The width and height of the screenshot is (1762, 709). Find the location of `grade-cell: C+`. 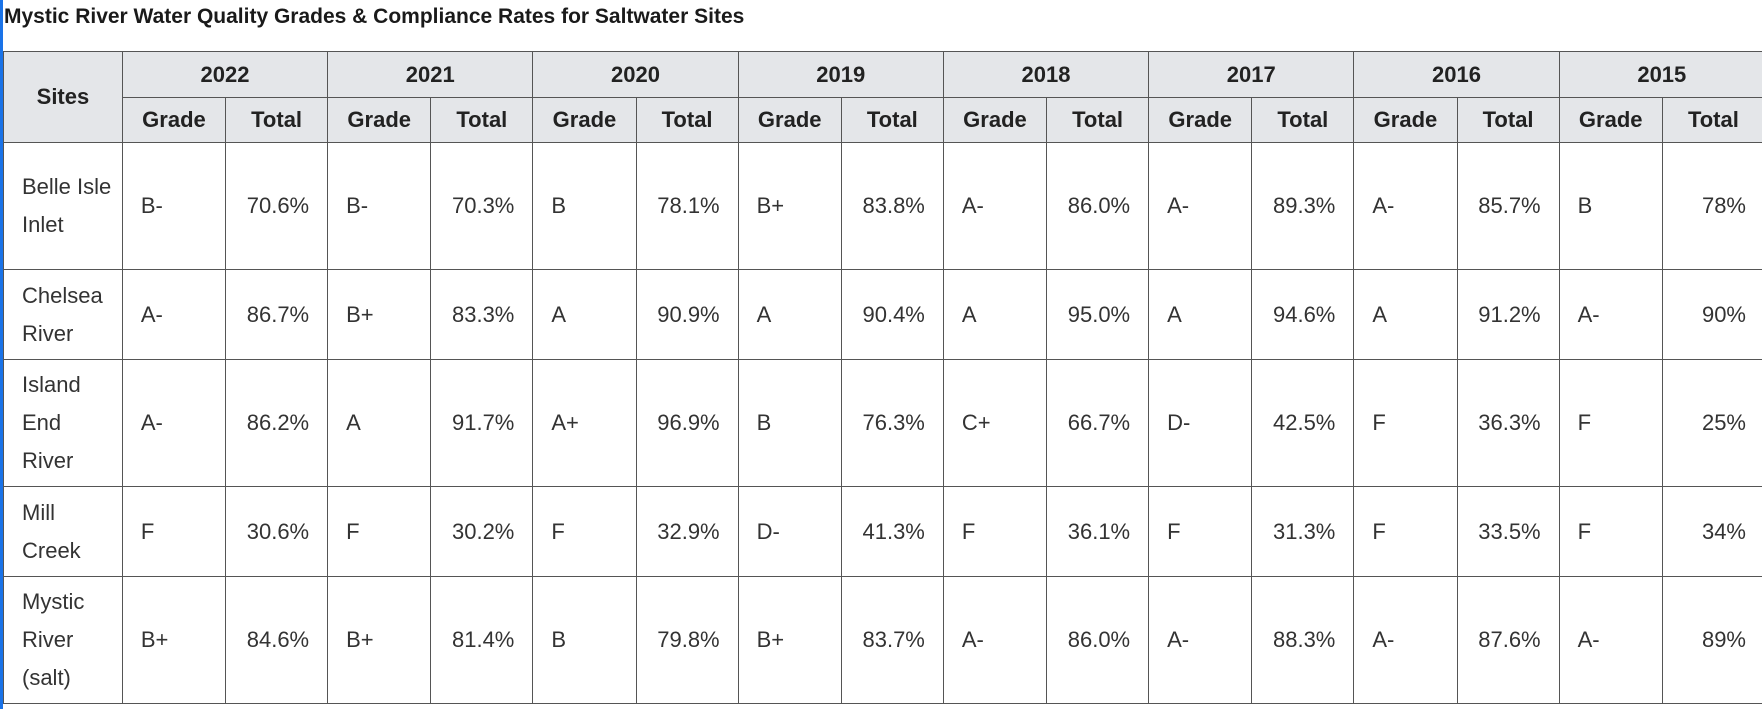

grade-cell: C+ is located at coordinates (995, 423).